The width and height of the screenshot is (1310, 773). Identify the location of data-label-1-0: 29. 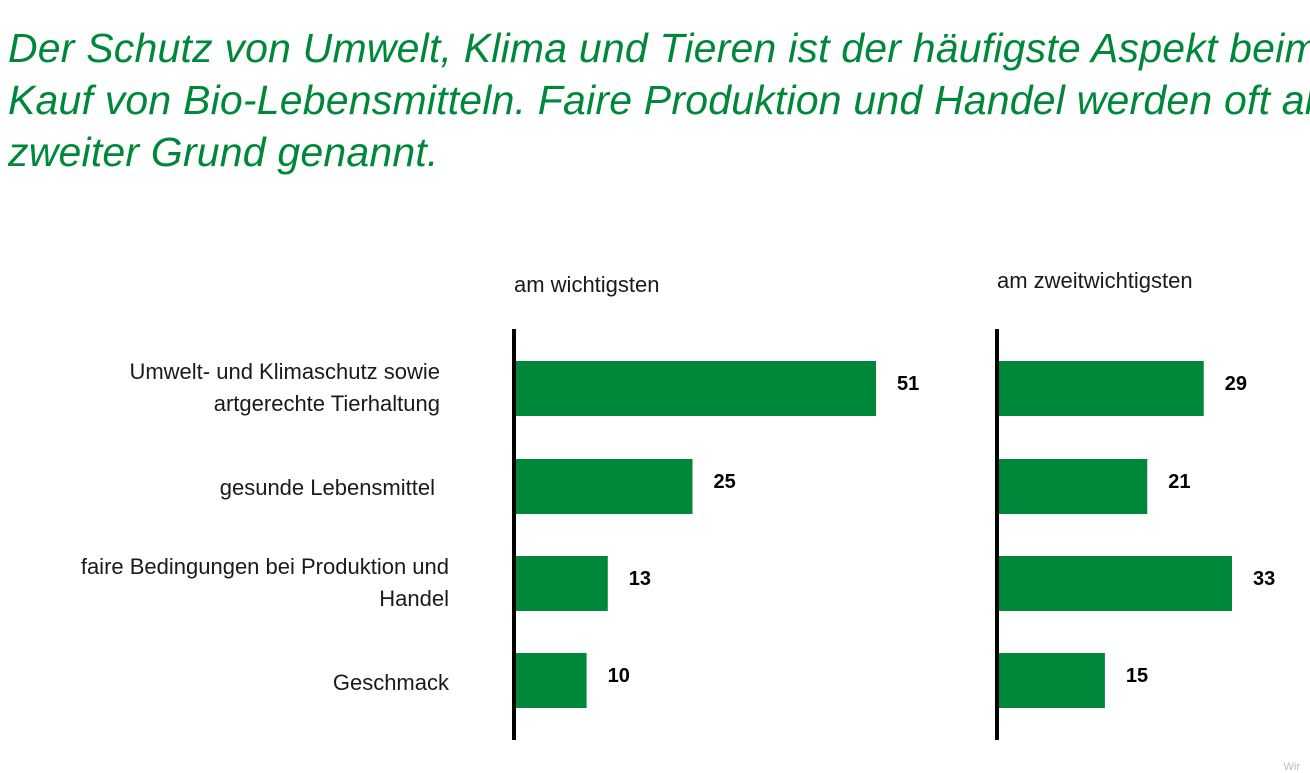
(1236, 384).